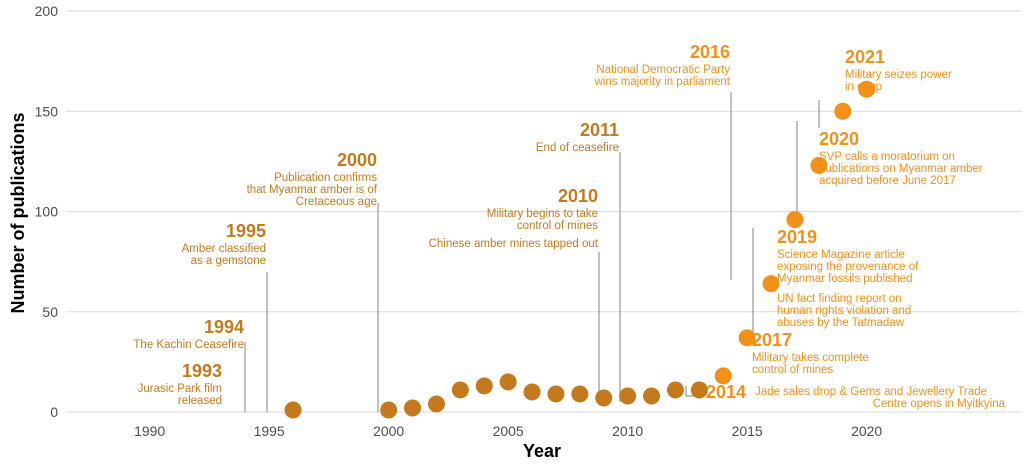  What do you see at coordinates (810, 358) in the screenshot?
I see `annotation-text: Military takes complete` at bounding box center [810, 358].